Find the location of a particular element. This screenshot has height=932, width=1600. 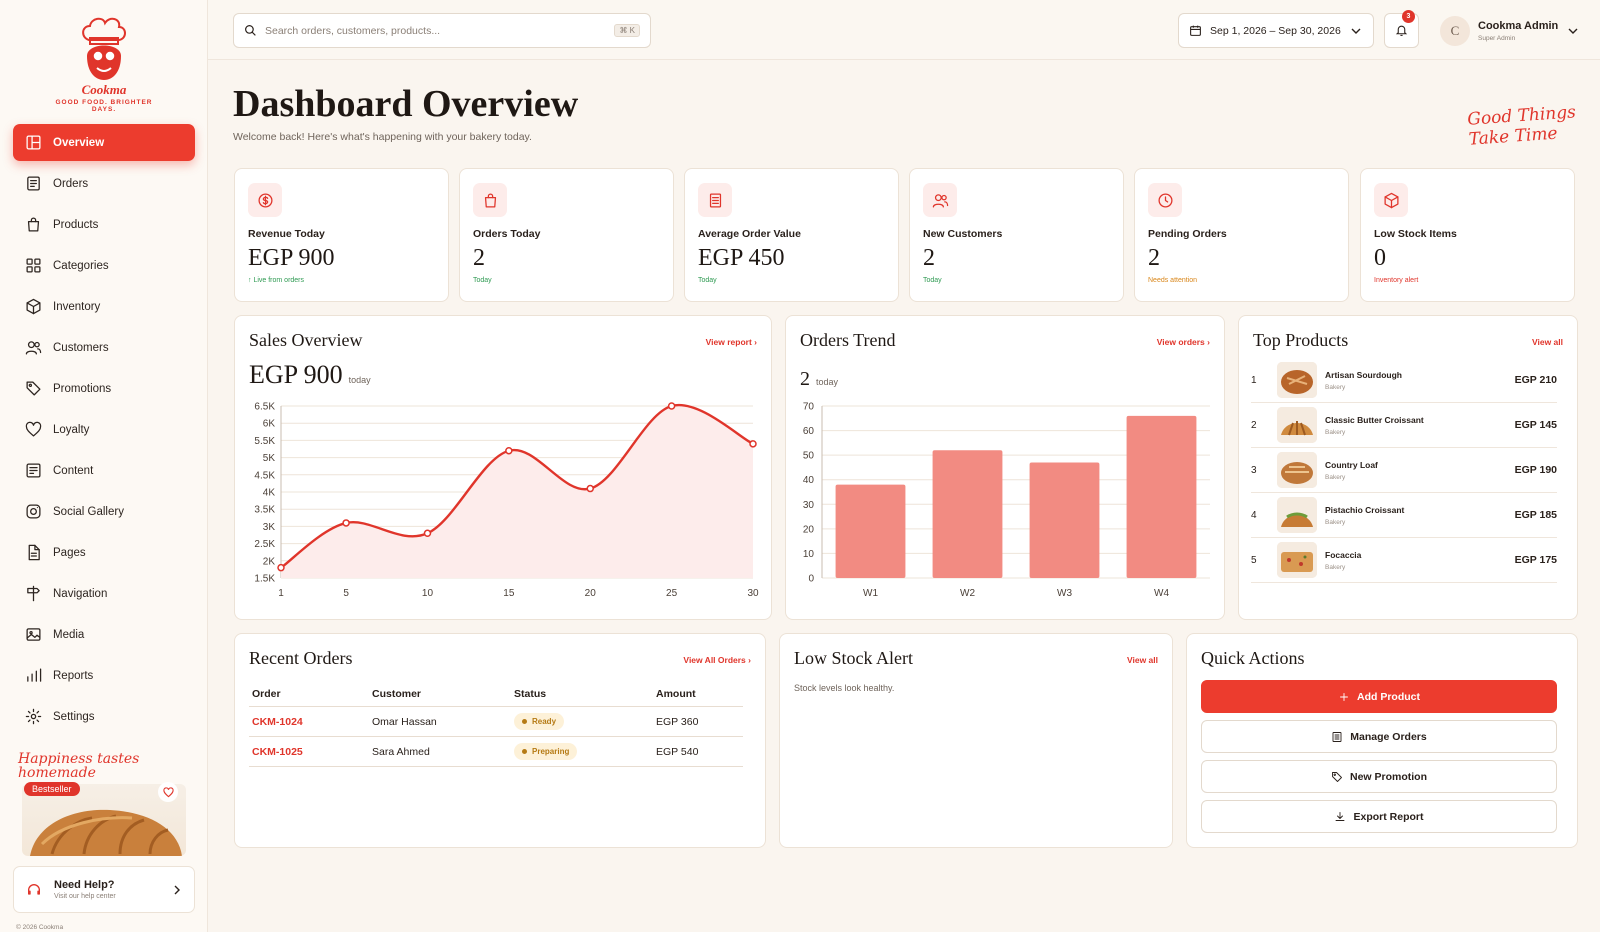

date-range-picker: Sep 1, 2026 – Sep 30, 2026 is located at coordinates (1276, 30).